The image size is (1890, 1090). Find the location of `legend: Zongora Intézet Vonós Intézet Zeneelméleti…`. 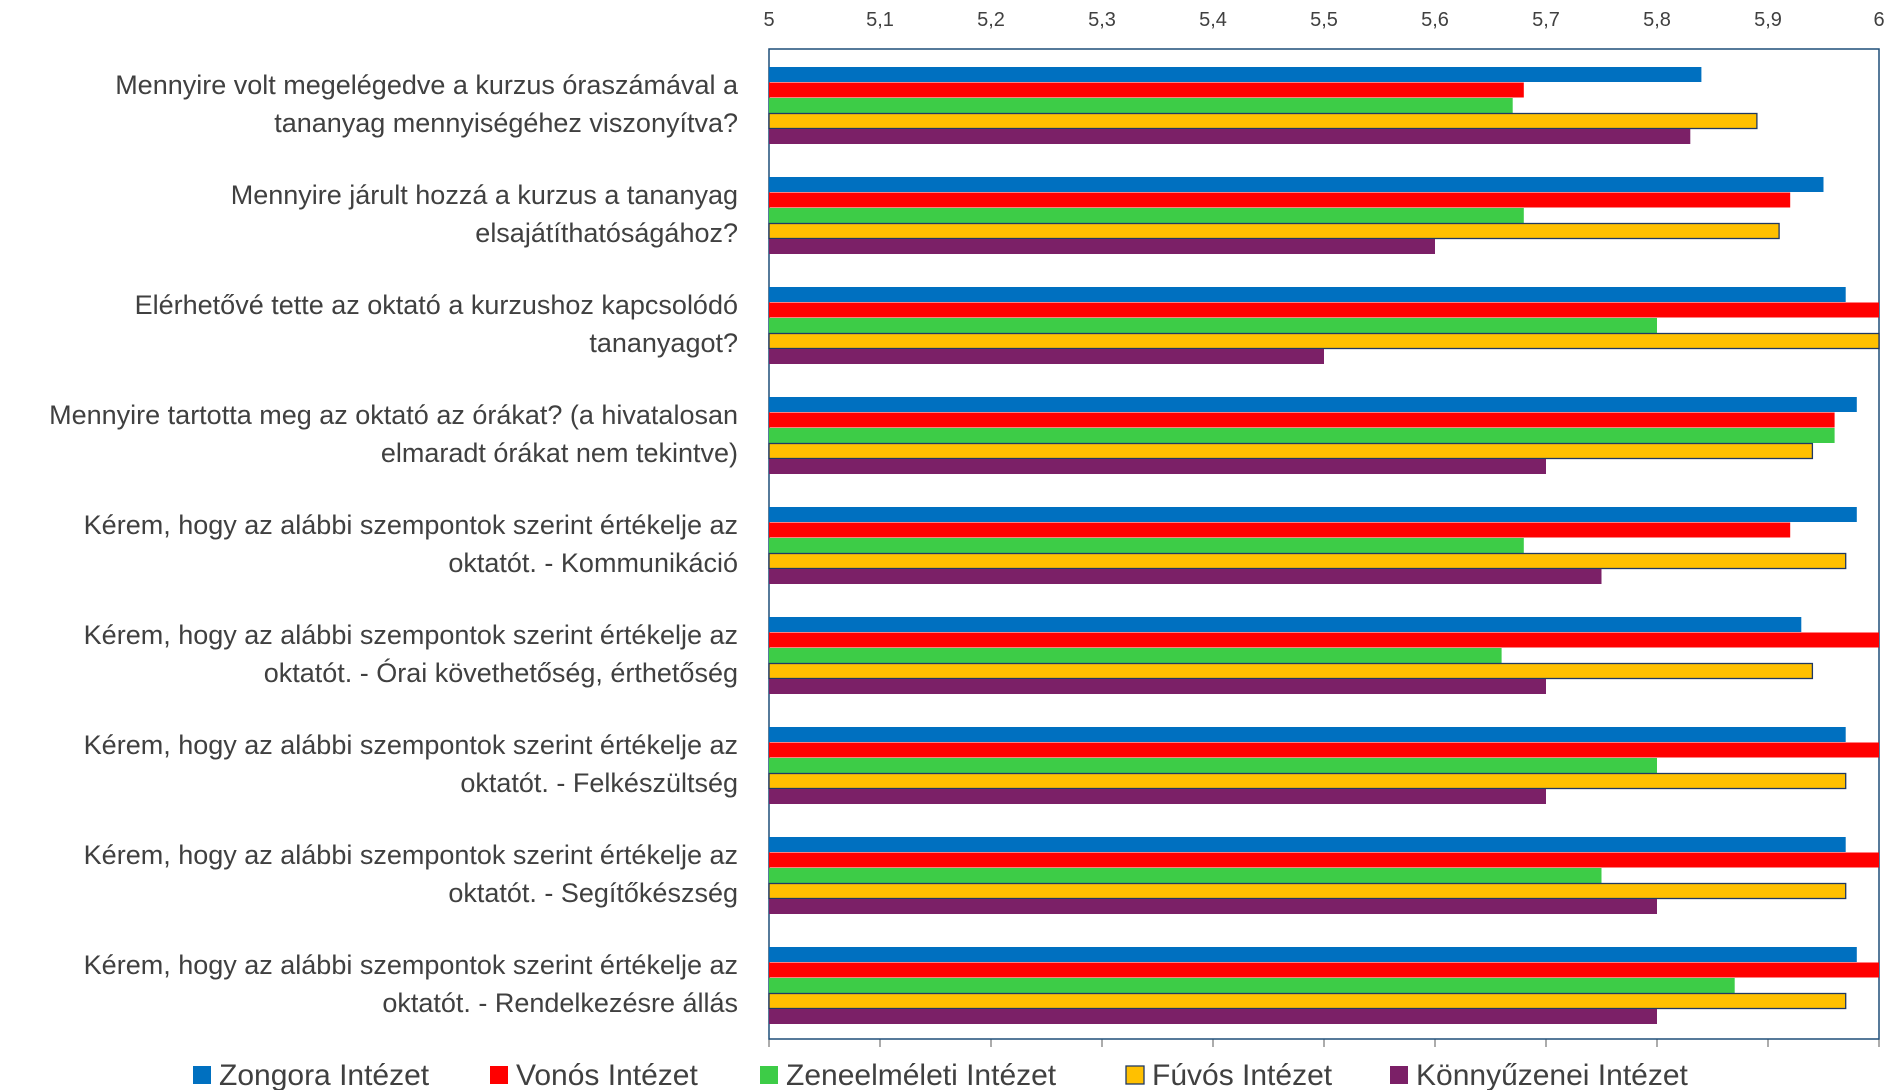

legend: Zongora Intézet Vonós Intézet Zeneelméleti… is located at coordinates (941, 1074).